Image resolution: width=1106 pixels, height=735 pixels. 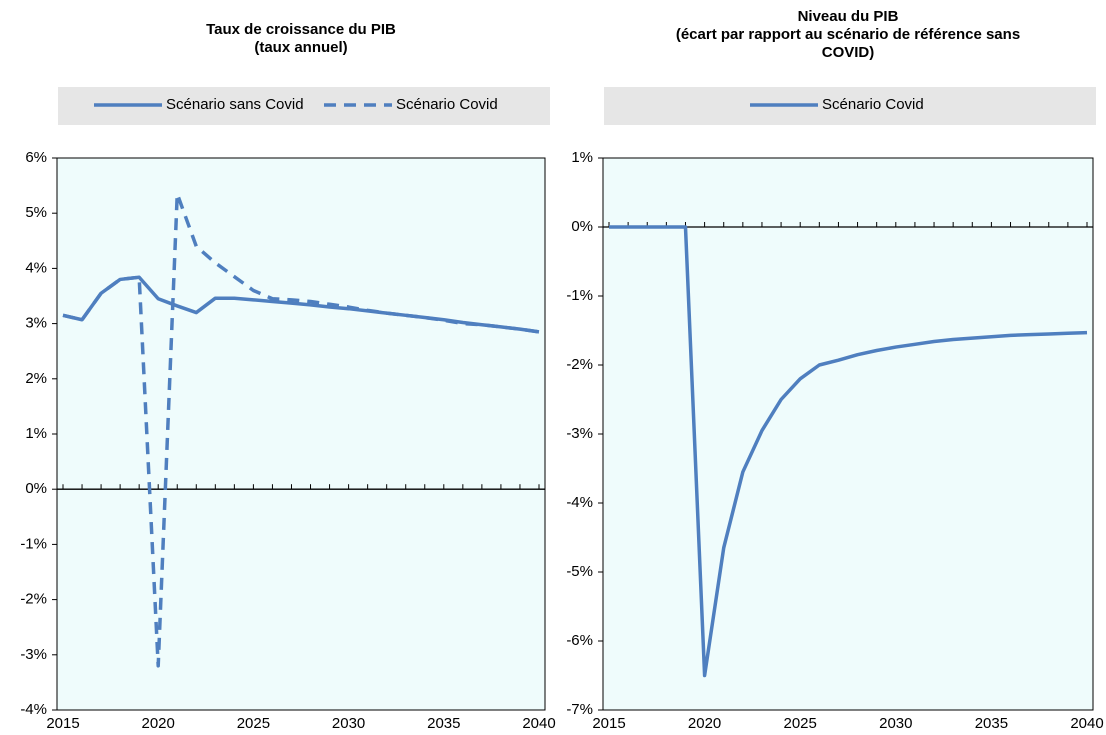 I want to click on y-tick-label: 3%, so click(x=36, y=323).